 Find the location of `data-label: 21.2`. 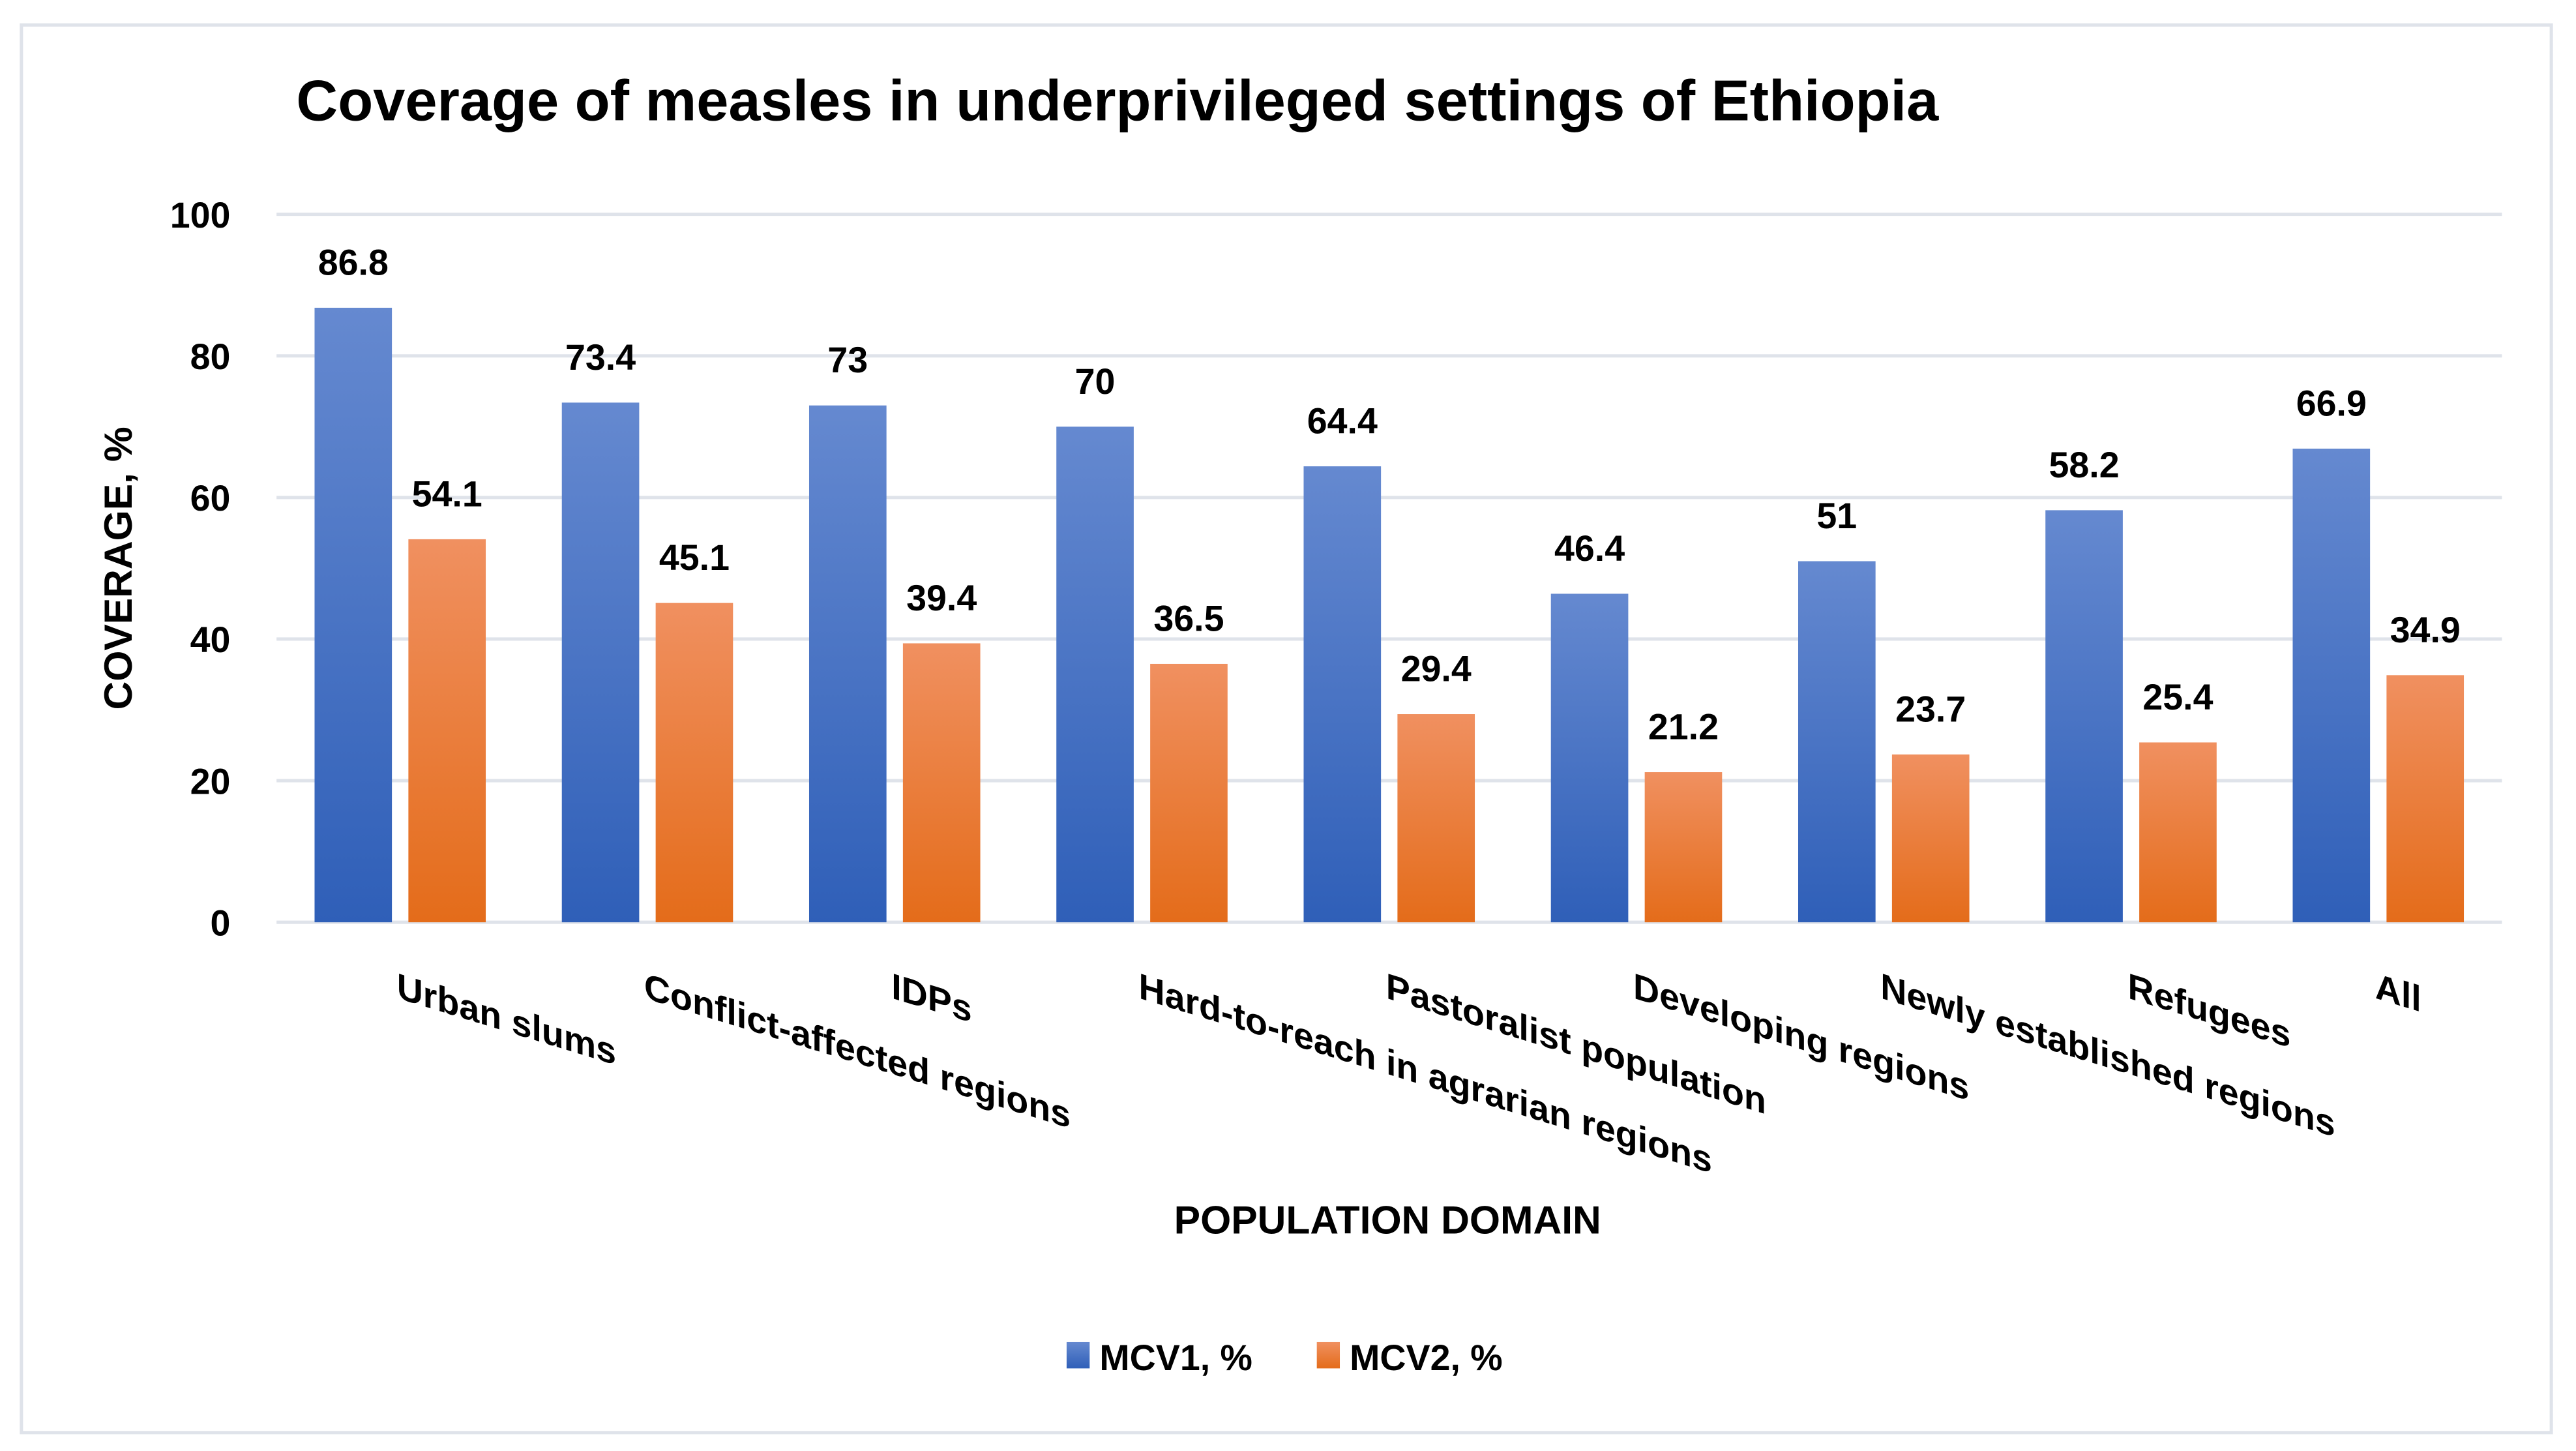

data-label: 21.2 is located at coordinates (1683, 727).